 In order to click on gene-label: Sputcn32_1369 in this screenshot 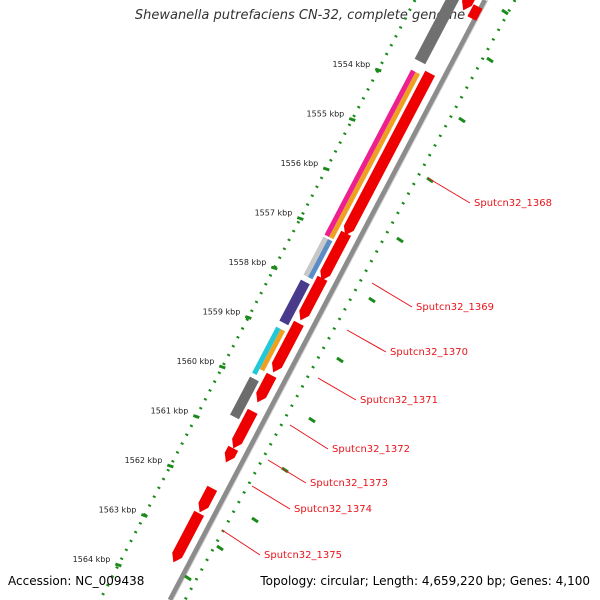, I will do `click(455, 307)`.